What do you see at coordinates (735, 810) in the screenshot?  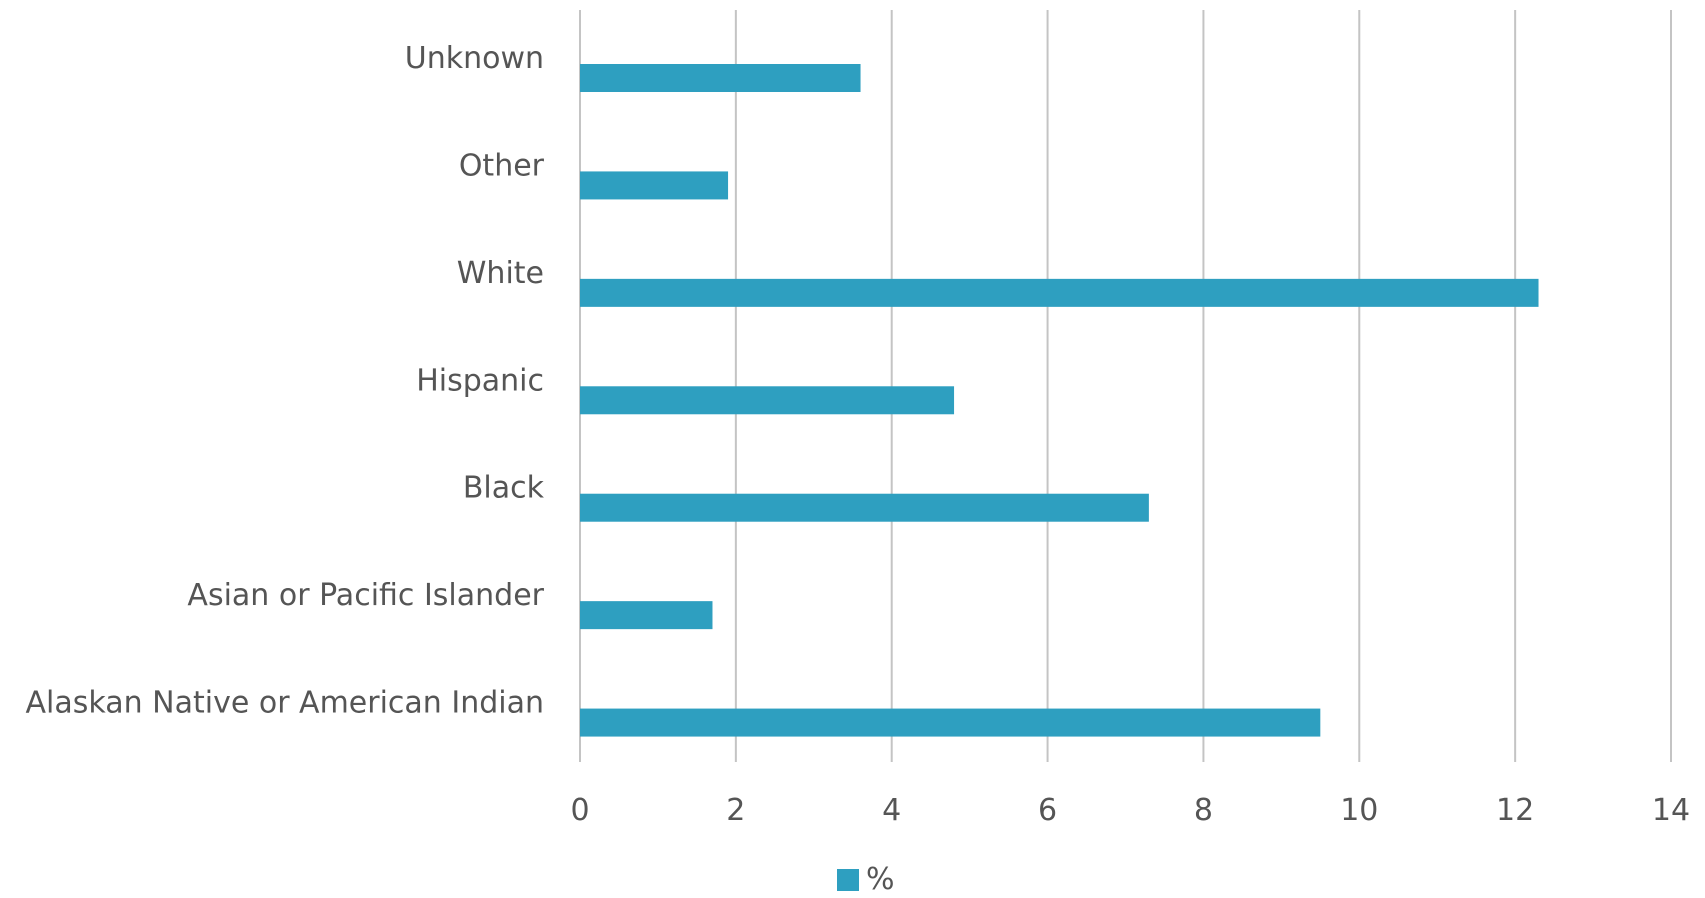 I see `x-tick-label: 2` at bounding box center [735, 810].